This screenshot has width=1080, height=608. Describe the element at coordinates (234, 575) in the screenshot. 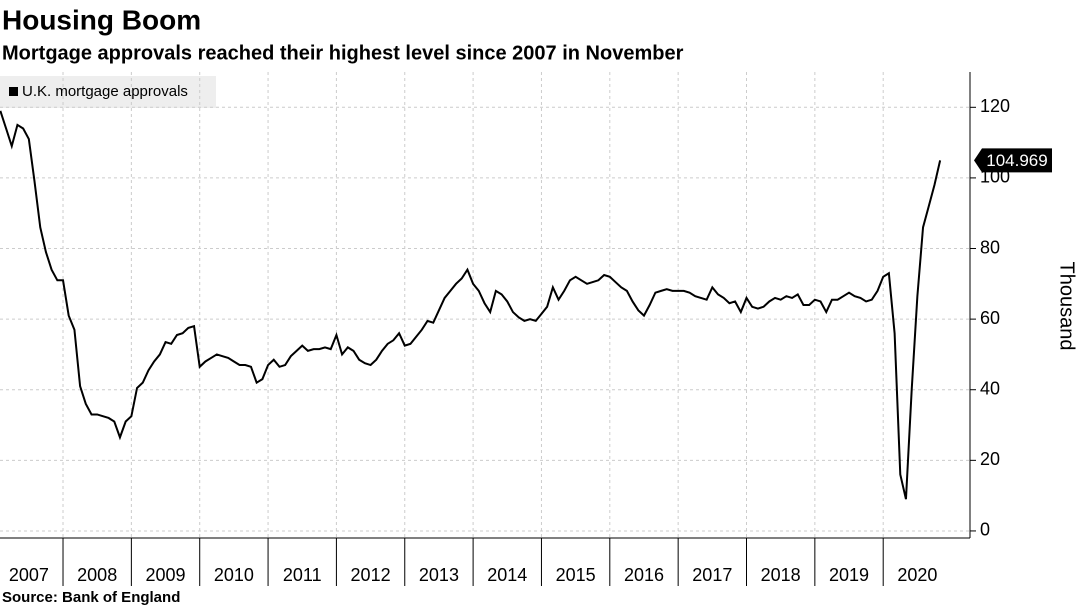

I see `x-tick-label: 2010` at that location.